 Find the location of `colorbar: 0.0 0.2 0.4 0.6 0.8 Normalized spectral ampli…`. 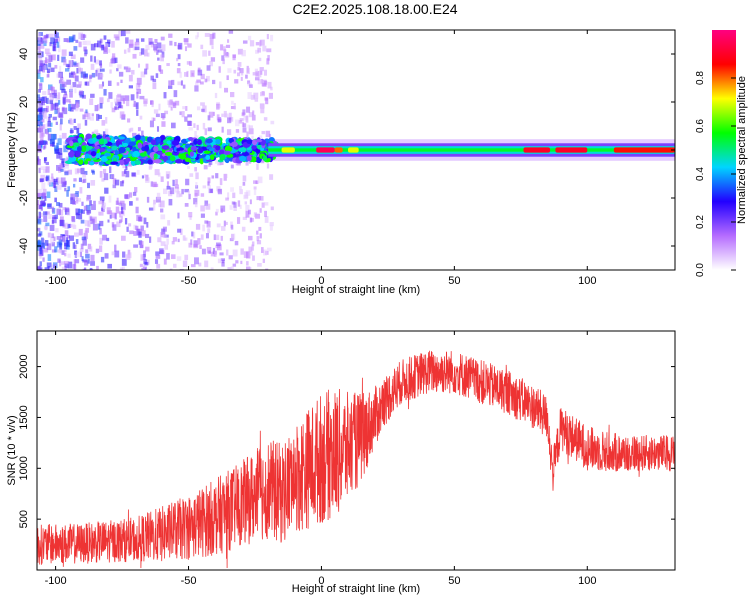

colorbar: 0.0 0.2 0.4 0.6 0.8 Normalized spectral ampli… is located at coordinates (721, 153).